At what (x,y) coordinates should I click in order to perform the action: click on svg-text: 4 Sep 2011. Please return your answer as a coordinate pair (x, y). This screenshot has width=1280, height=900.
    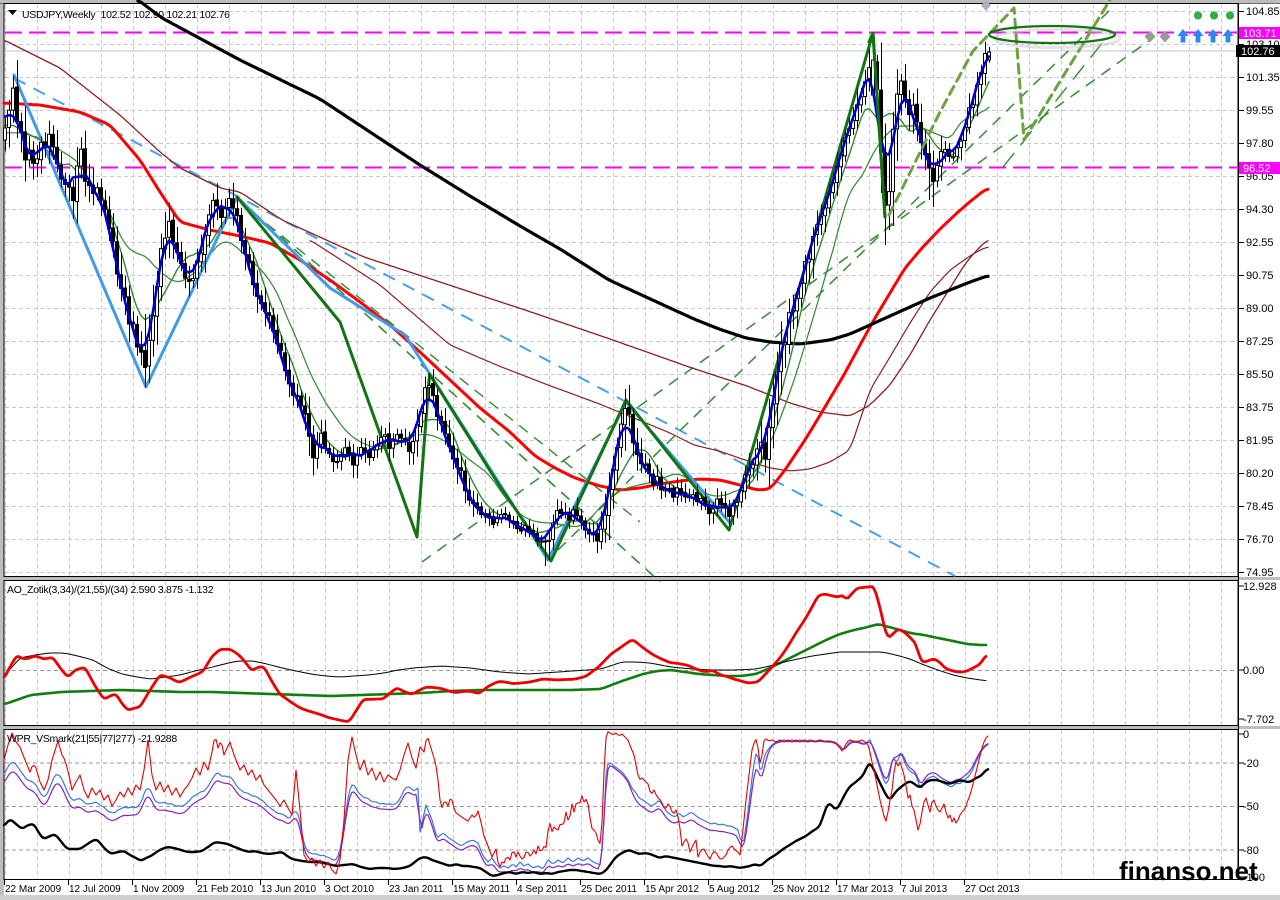
    Looking at the image, I should click on (542, 889).